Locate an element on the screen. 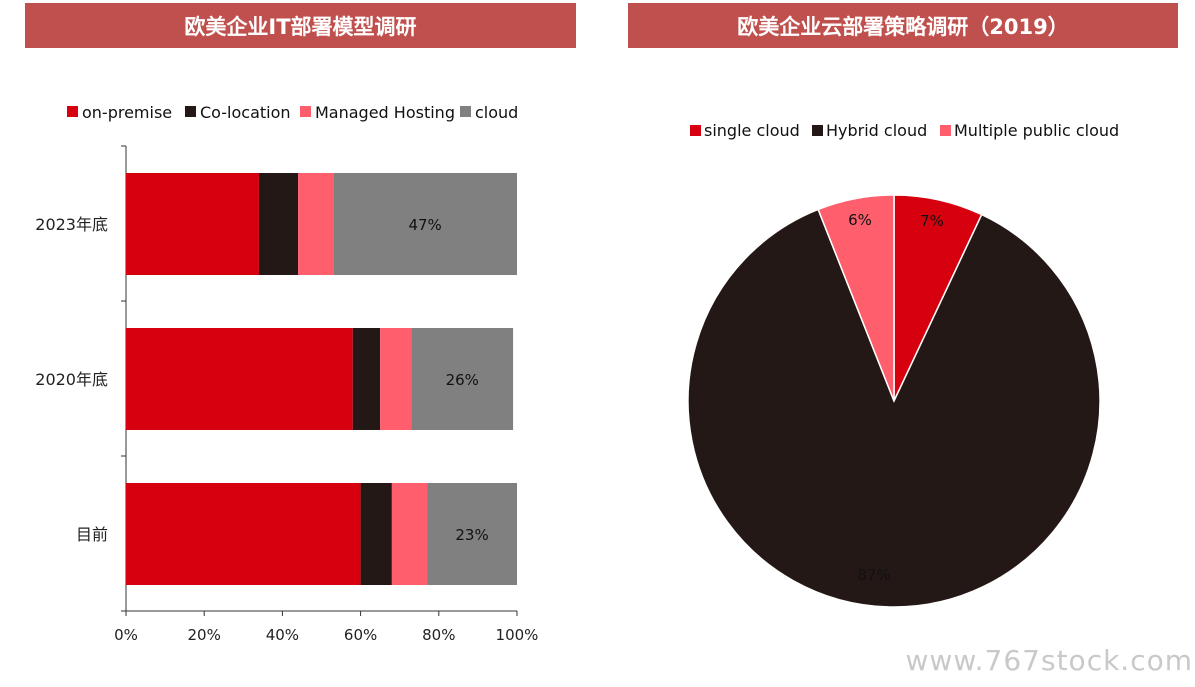  x-tick-label-5: 100% is located at coordinates (517, 635).